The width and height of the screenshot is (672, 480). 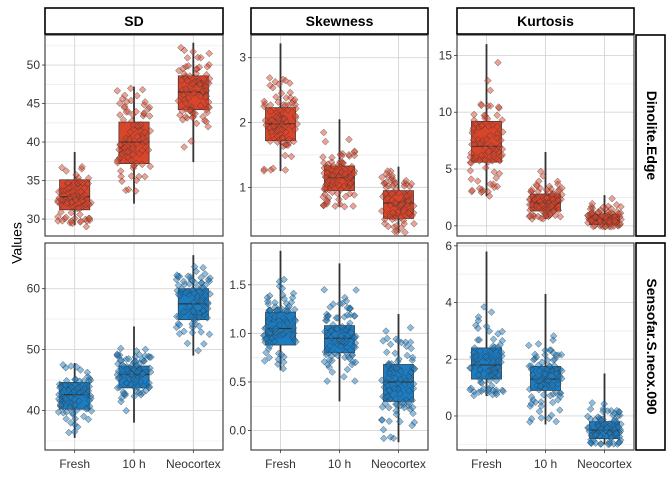 I want to click on facet-strip-row, so click(x=650, y=135).